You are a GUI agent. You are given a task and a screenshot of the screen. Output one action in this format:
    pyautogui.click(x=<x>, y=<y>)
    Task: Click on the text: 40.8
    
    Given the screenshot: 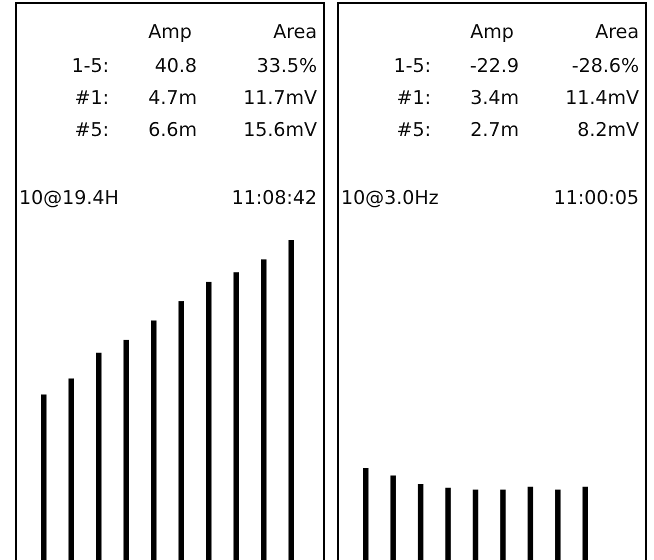 What is the action you would take?
    pyautogui.click(x=175, y=66)
    